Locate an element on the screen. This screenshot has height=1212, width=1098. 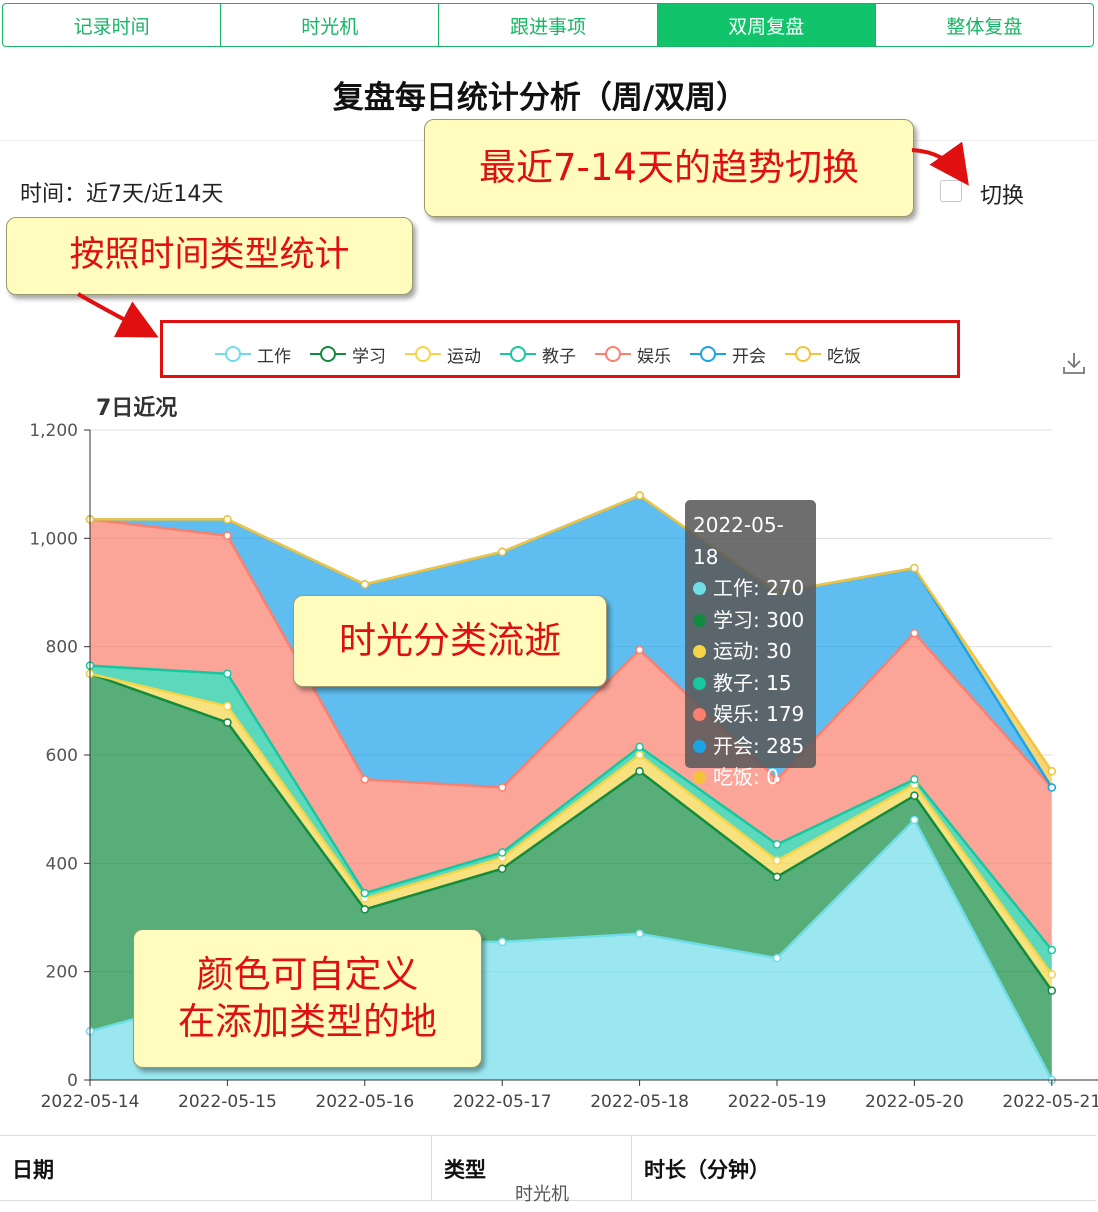
tooltip-value: 工作: 270 is located at coordinates (759, 588).